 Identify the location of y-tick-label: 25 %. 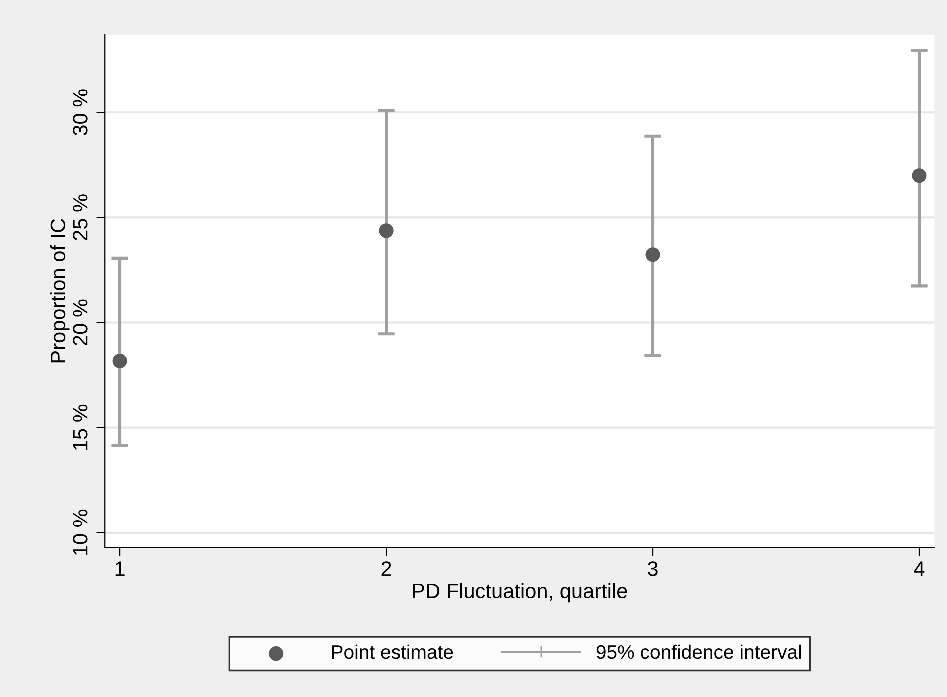
(80, 217).